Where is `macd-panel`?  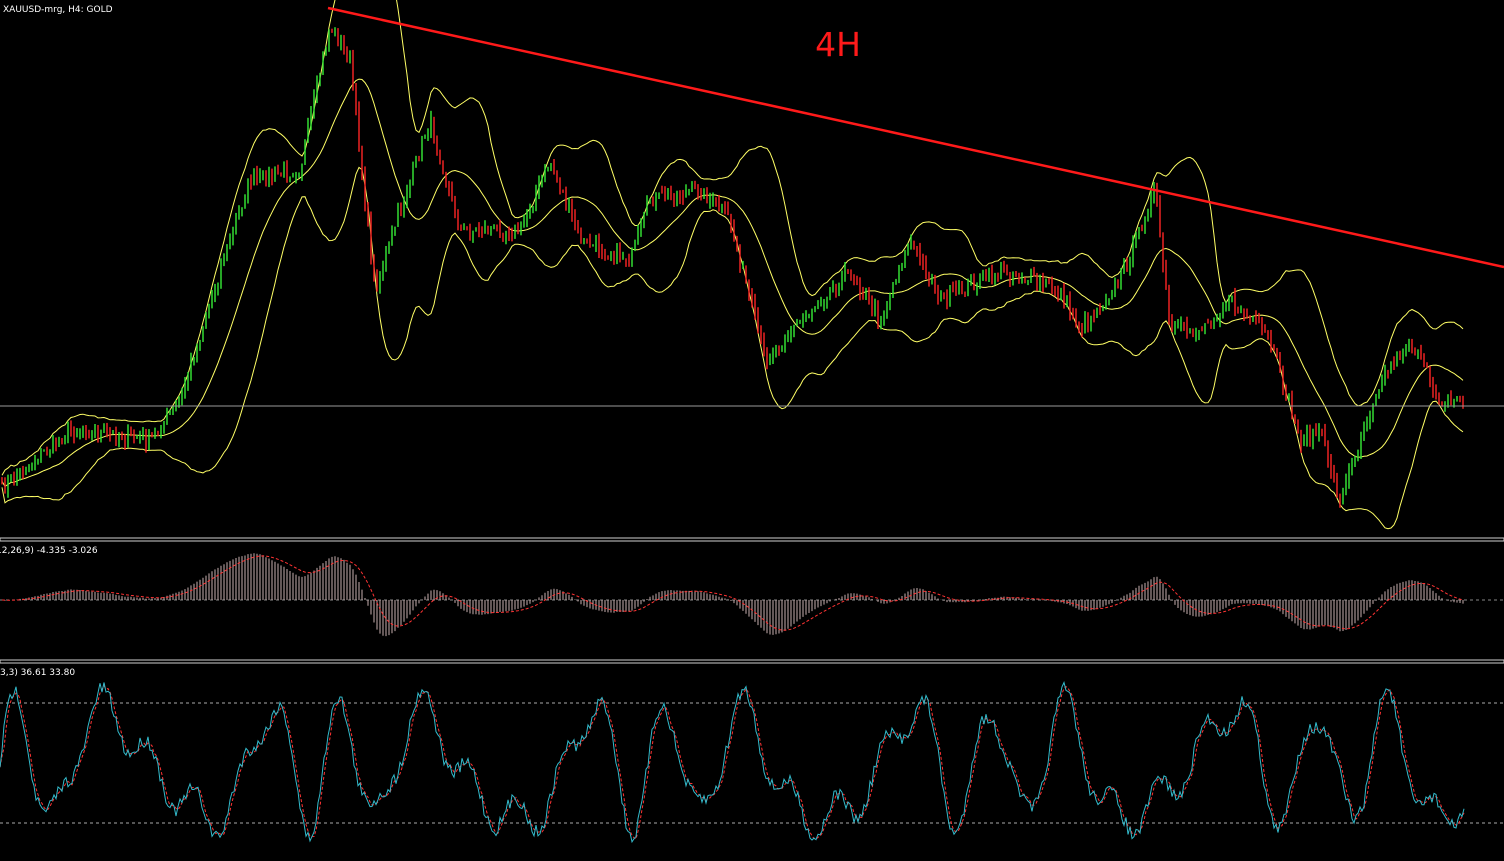
macd-panel is located at coordinates (752, 595).